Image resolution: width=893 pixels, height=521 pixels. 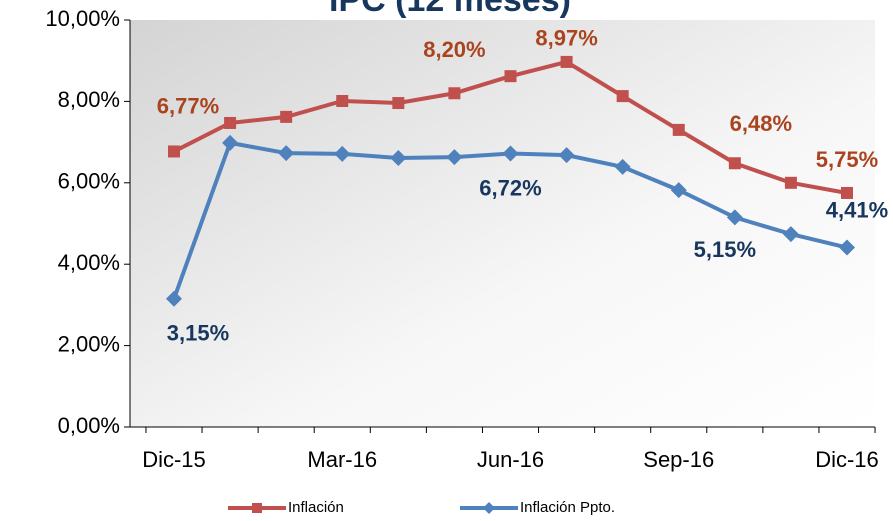 What do you see at coordinates (454, 49) in the screenshot?
I see `data-label: 8,20%` at bounding box center [454, 49].